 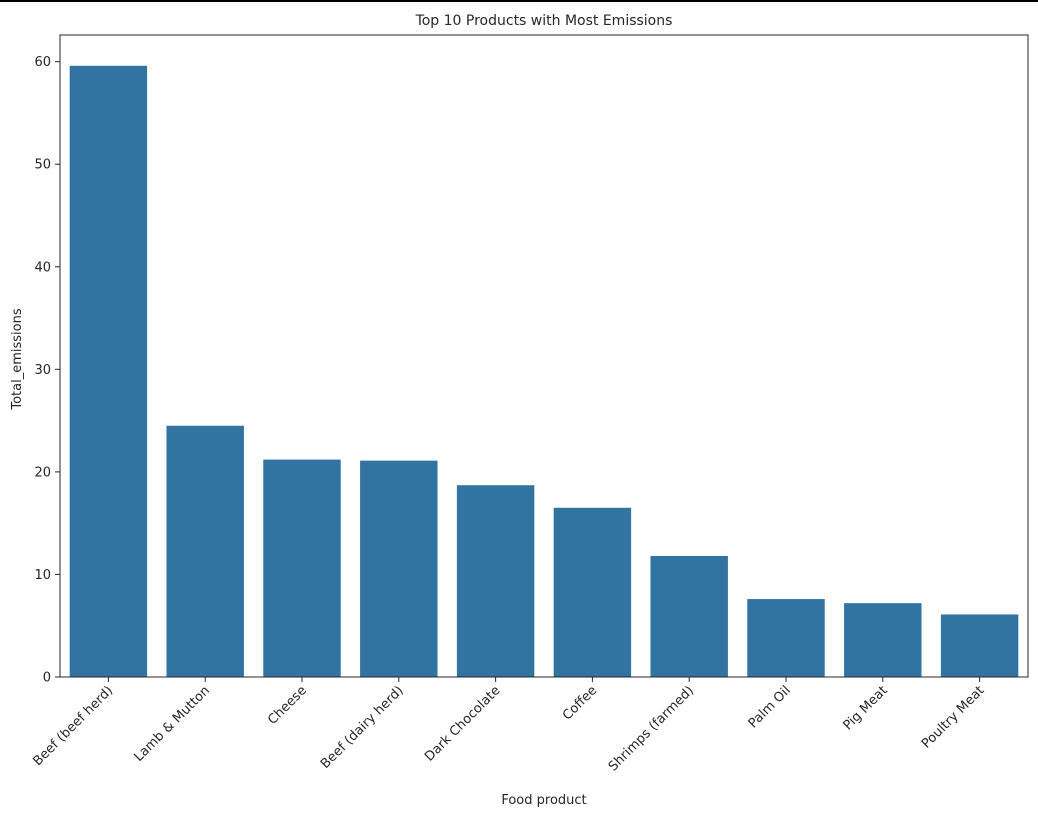 I want to click on y-tick-label: 30, so click(x=42, y=370).